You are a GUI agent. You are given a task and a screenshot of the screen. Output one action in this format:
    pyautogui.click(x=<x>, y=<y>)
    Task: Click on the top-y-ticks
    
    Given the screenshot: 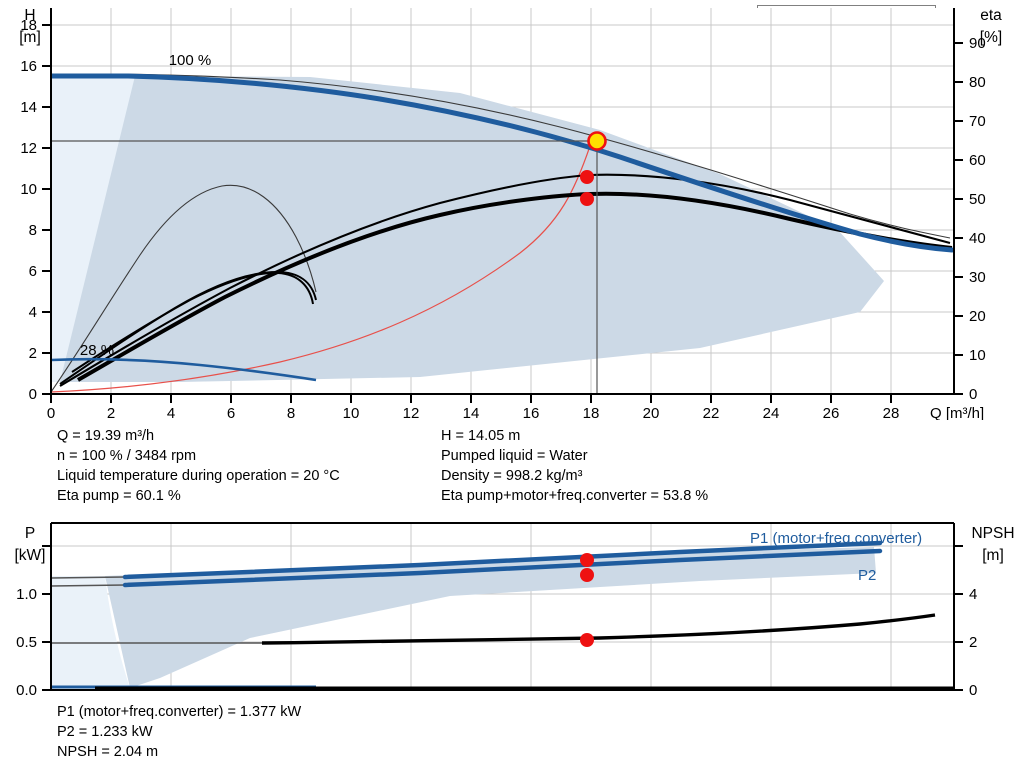 What is the action you would take?
    pyautogui.click(x=46, y=209)
    